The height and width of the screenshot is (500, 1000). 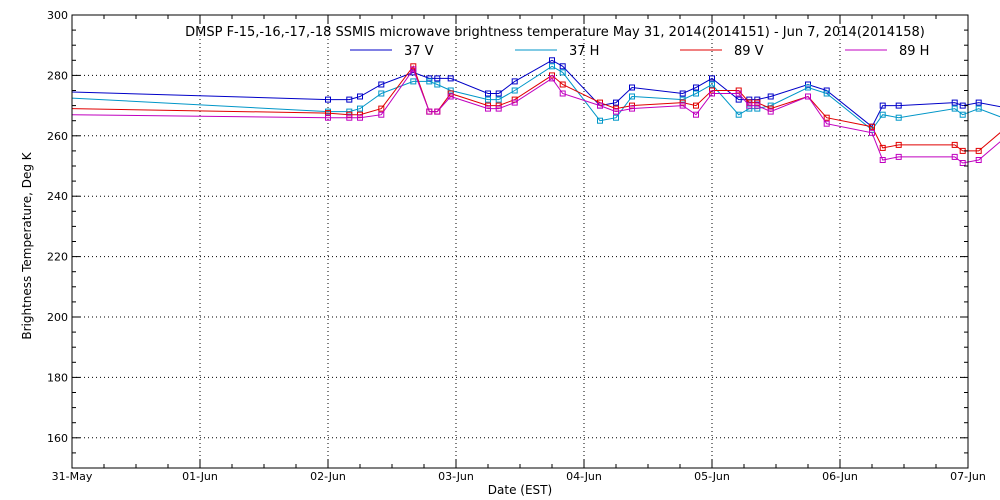 I want to click on series-37-h, so click(x=535, y=98).